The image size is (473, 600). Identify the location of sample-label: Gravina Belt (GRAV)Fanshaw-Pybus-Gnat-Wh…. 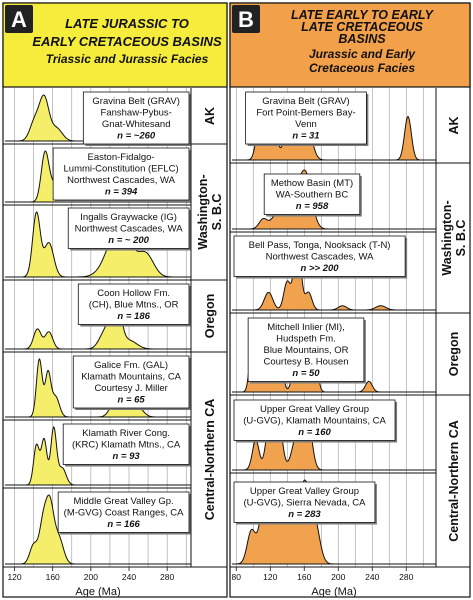
(136, 118).